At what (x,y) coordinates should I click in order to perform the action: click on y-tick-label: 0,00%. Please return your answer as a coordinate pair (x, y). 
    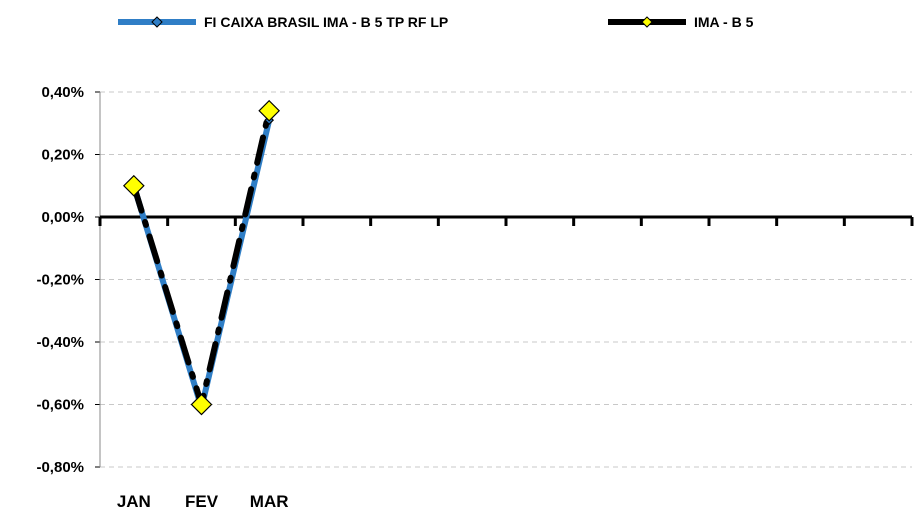
    Looking at the image, I should click on (62, 217).